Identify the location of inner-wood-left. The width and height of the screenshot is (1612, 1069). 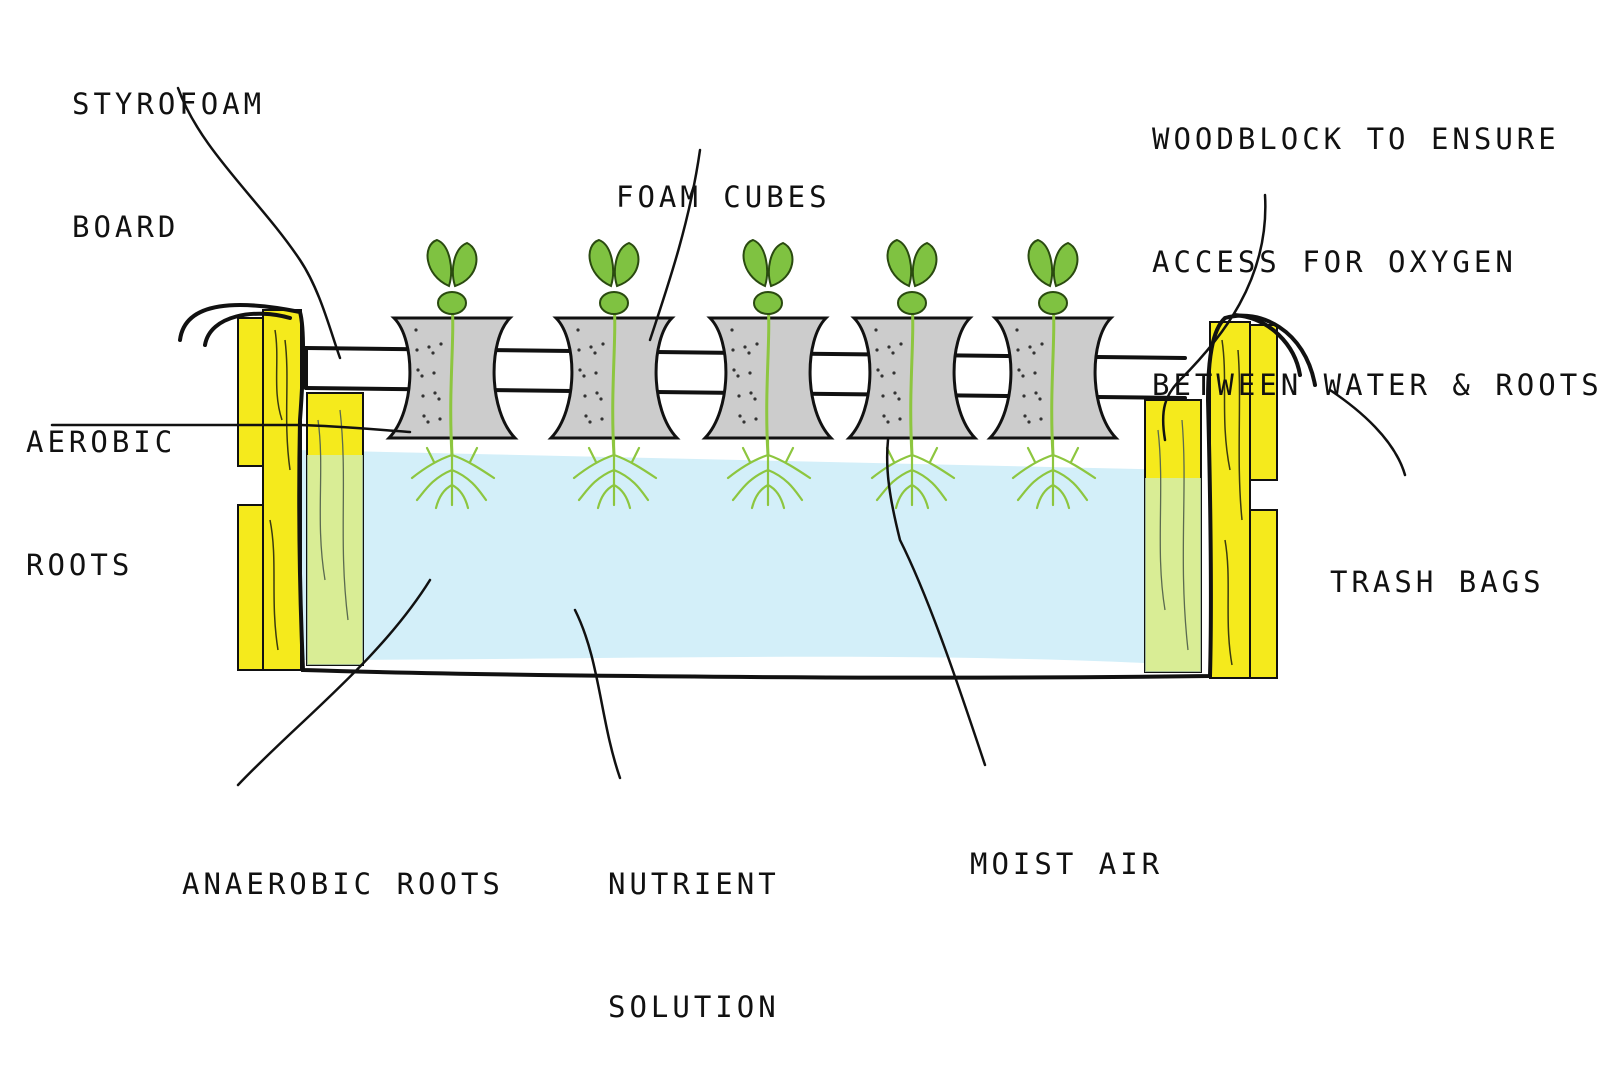
(335, 529).